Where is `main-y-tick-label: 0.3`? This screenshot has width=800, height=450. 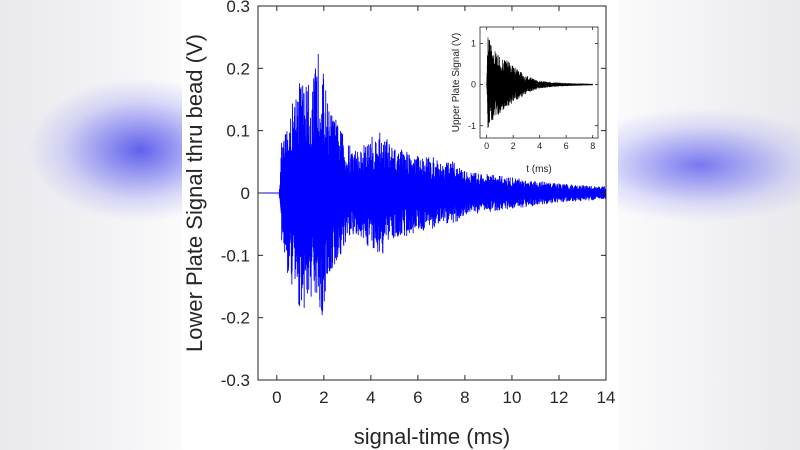
main-y-tick-label: 0.3 is located at coordinates (238, 8).